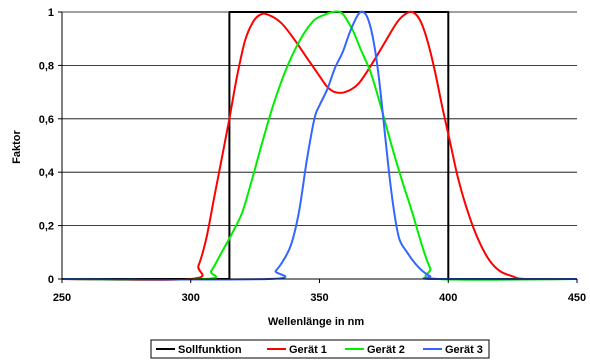  I want to click on legend-label-2: Gerät 2, so click(386, 350).